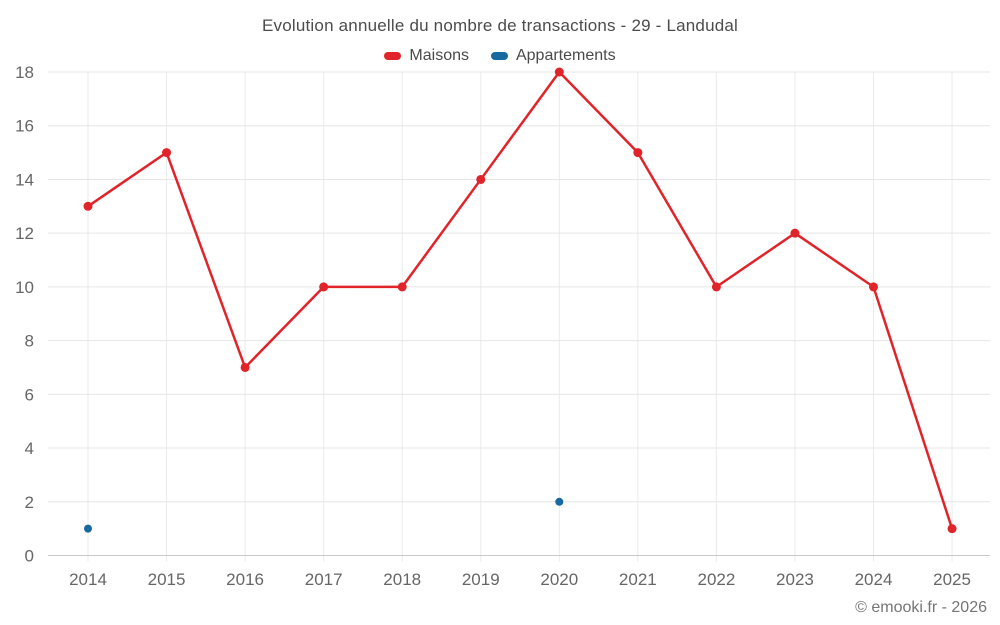 The width and height of the screenshot is (1000, 625). What do you see at coordinates (167, 153) in the screenshot?
I see `data-point-maisons-2015` at bounding box center [167, 153].